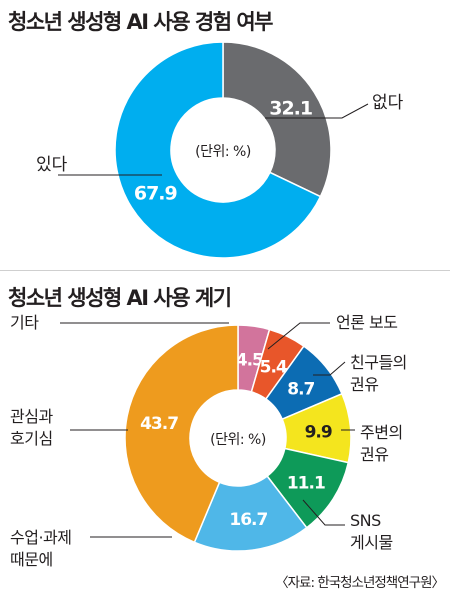 This screenshot has height=598, width=450. What do you see at coordinates (274, 368) in the screenshot?
I see `donut1-value-label: 5.4` at bounding box center [274, 368].